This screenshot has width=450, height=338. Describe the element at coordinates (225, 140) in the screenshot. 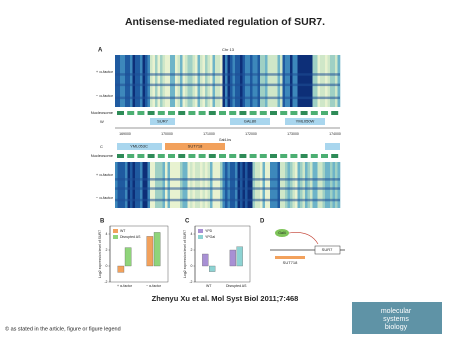

I see `label: Gal4-bs` at that location.